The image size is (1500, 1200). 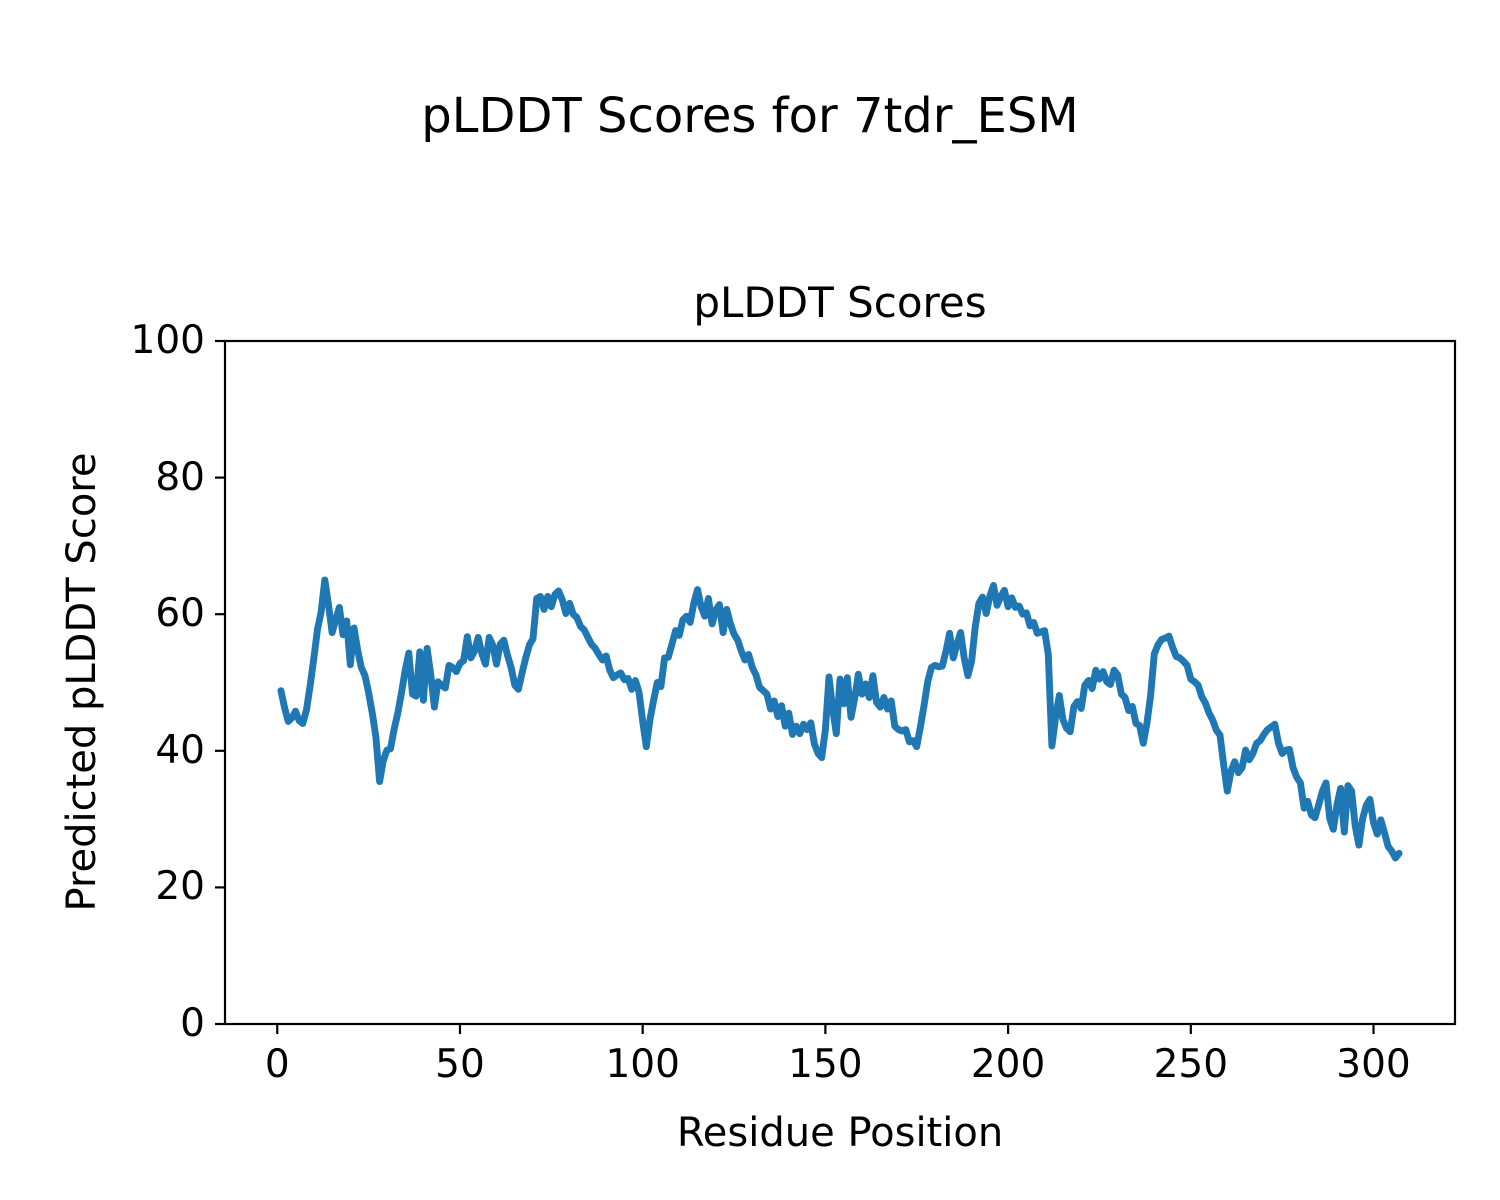 What do you see at coordinates (277, 1064) in the screenshot?
I see `x-tick-label: 0` at bounding box center [277, 1064].